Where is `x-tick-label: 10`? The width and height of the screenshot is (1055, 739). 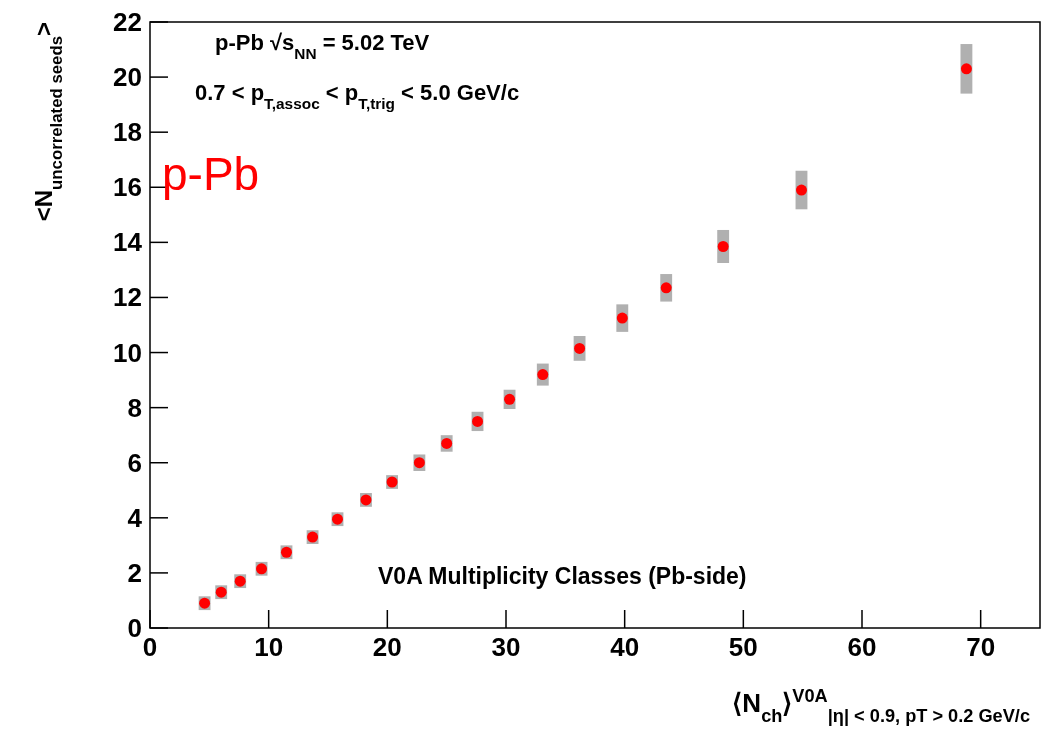 x-tick-label: 10 is located at coordinates (269, 647).